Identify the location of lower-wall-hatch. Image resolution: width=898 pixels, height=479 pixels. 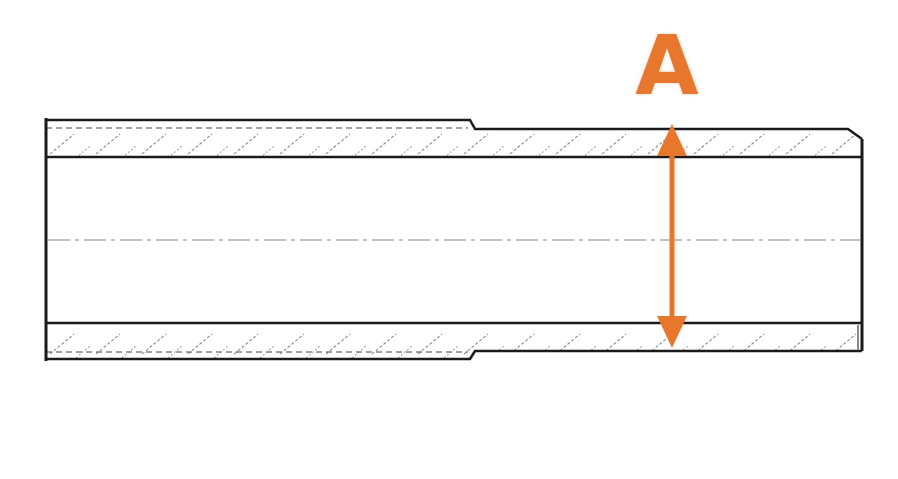
(454, 341).